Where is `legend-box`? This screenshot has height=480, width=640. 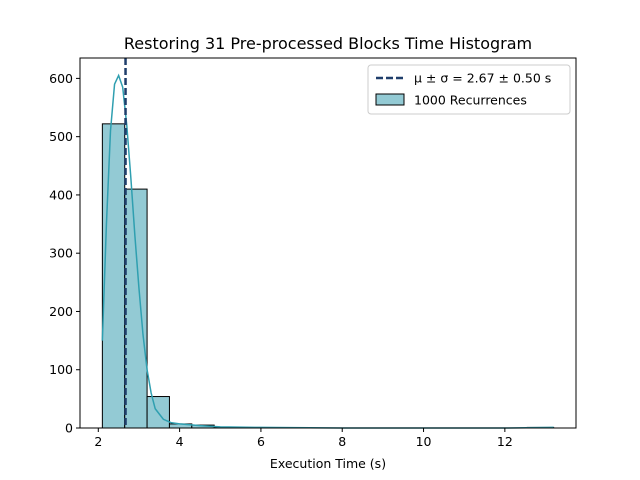 legend-box is located at coordinates (469, 89).